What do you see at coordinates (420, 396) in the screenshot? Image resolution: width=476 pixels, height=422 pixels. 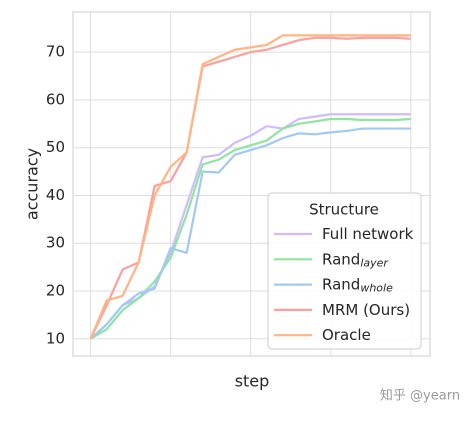 I see `watermark: 知乎 @yearn` at bounding box center [420, 396].